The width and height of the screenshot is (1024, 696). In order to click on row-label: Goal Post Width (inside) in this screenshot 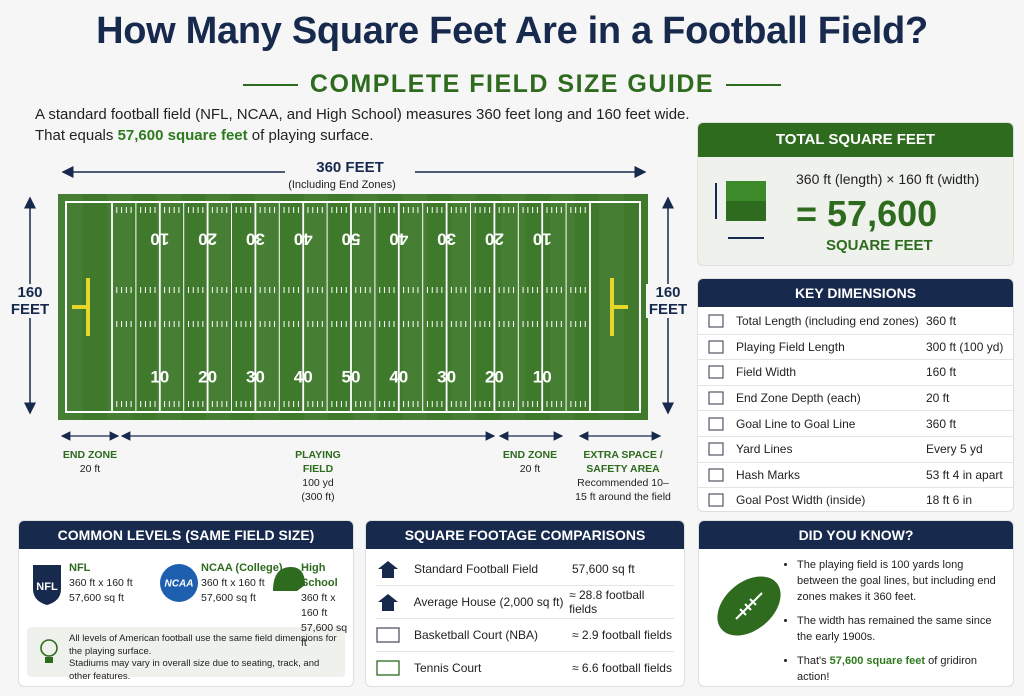, I will do `click(801, 500)`.